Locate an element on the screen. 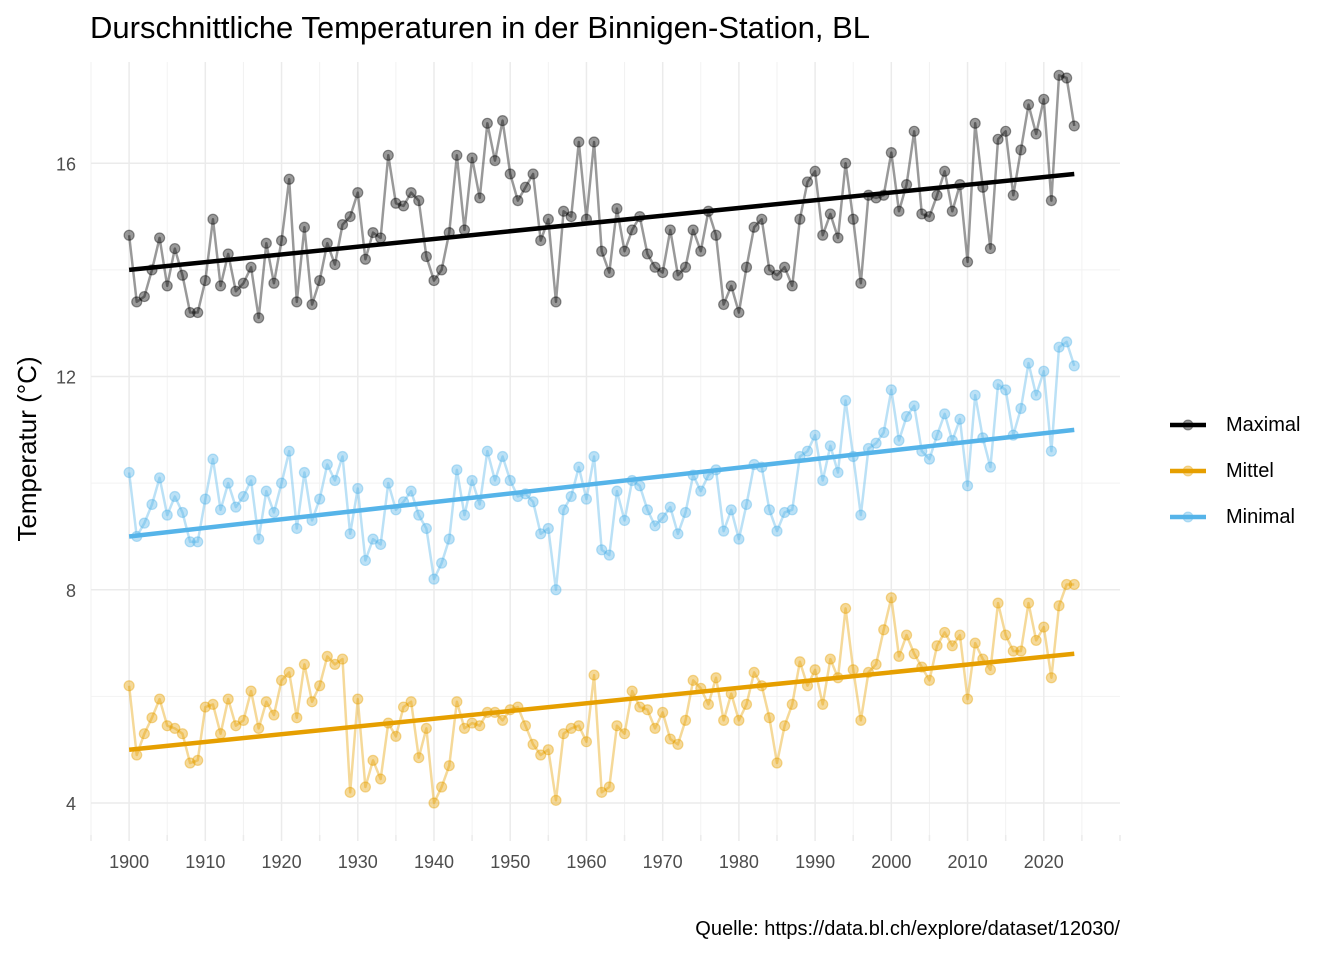 This screenshot has width=1344, height=960. y-axis-label: Temperatur (°C) is located at coordinates (27, 448).